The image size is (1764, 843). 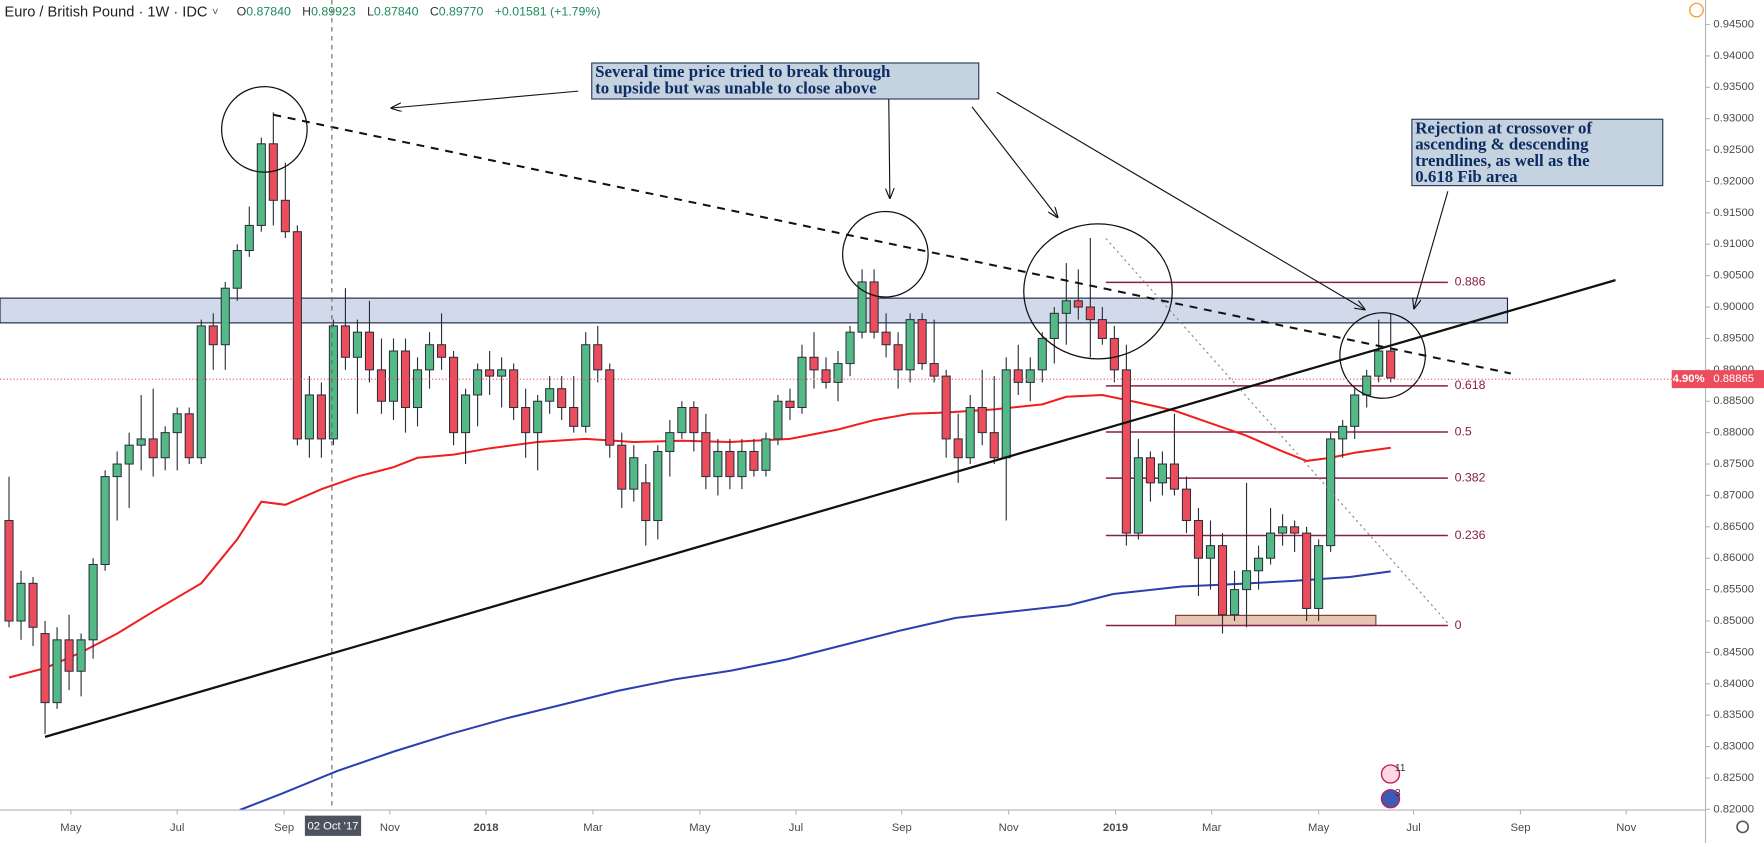 What do you see at coordinates (1733, 621) in the screenshot?
I see `y-tick-label: 0.85000` at bounding box center [1733, 621].